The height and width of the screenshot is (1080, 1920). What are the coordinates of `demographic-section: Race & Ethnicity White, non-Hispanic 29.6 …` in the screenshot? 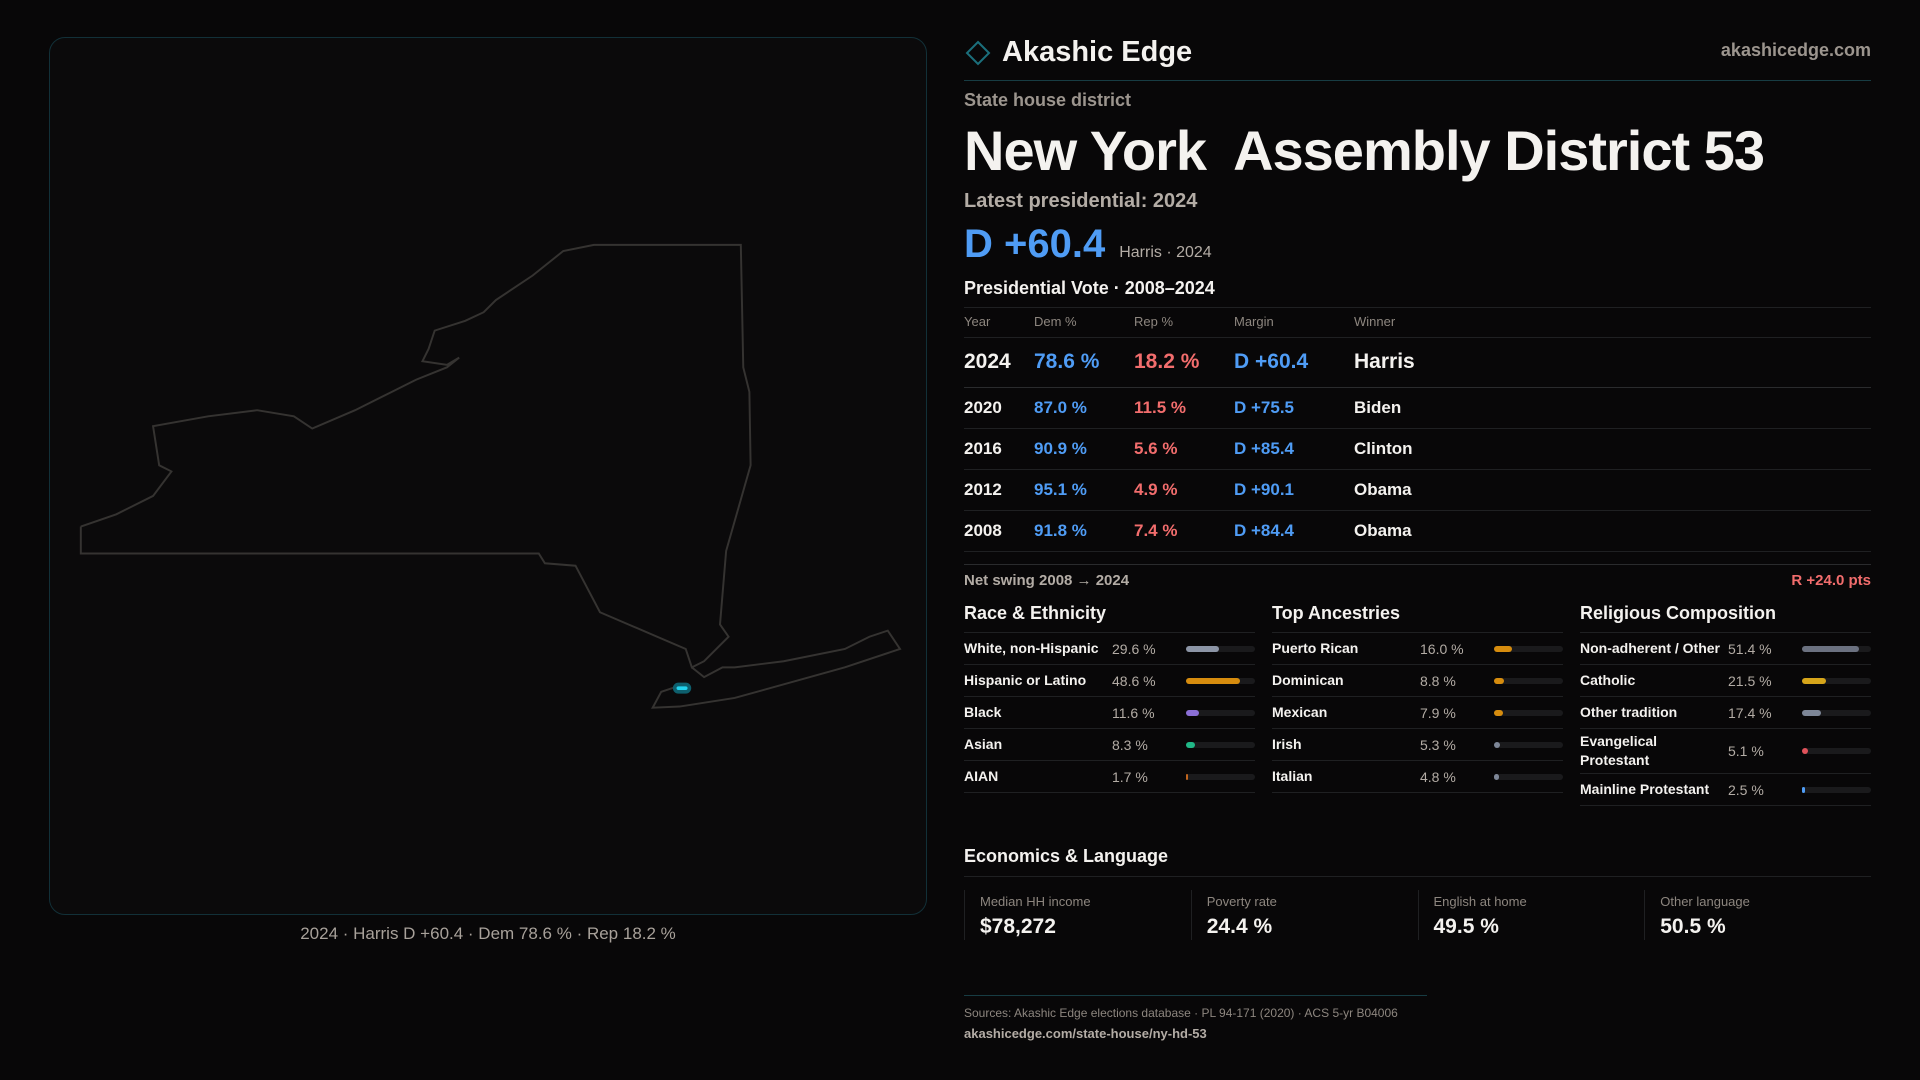 It's located at (1109, 704).